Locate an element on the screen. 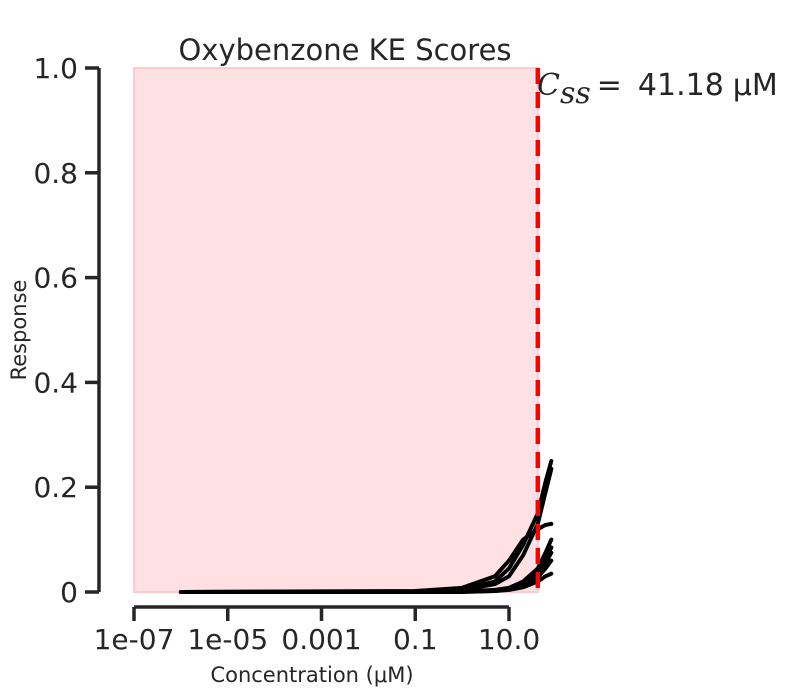 The image size is (800, 700). chart-title: Oxybenzone KE Scores is located at coordinates (344, 50).